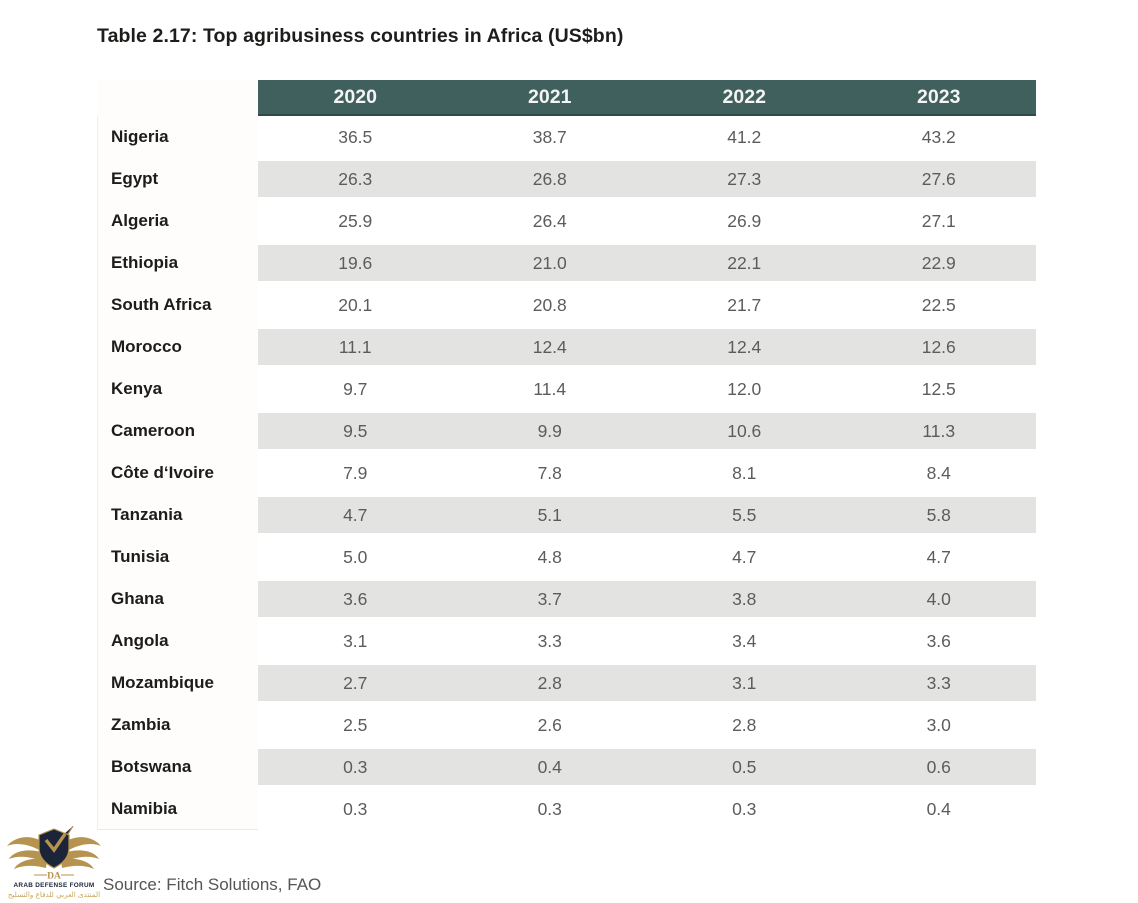 Image resolution: width=1138 pixels, height=903 pixels. I want to click on country-label: Mozambique, so click(177, 683).